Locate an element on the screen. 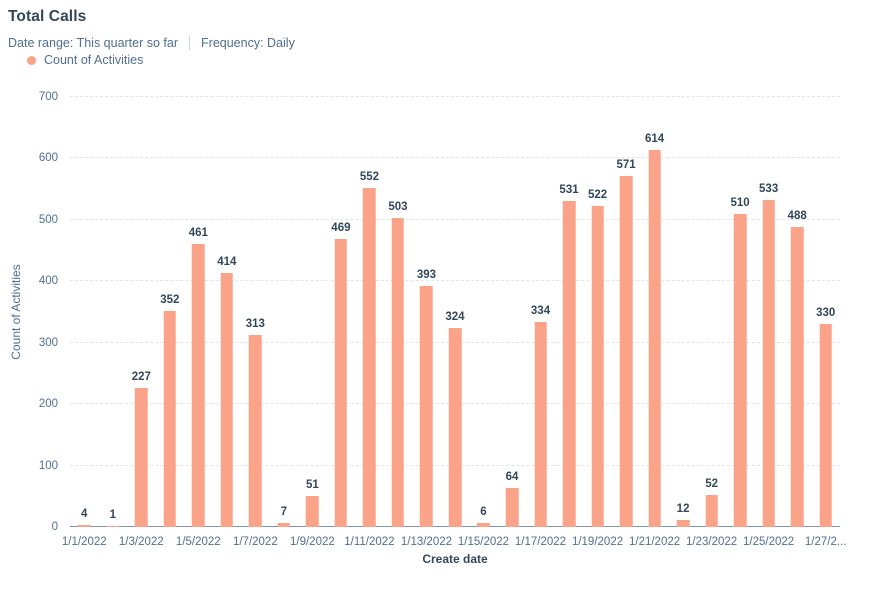  bar-1/25/2022 is located at coordinates (768, 363).